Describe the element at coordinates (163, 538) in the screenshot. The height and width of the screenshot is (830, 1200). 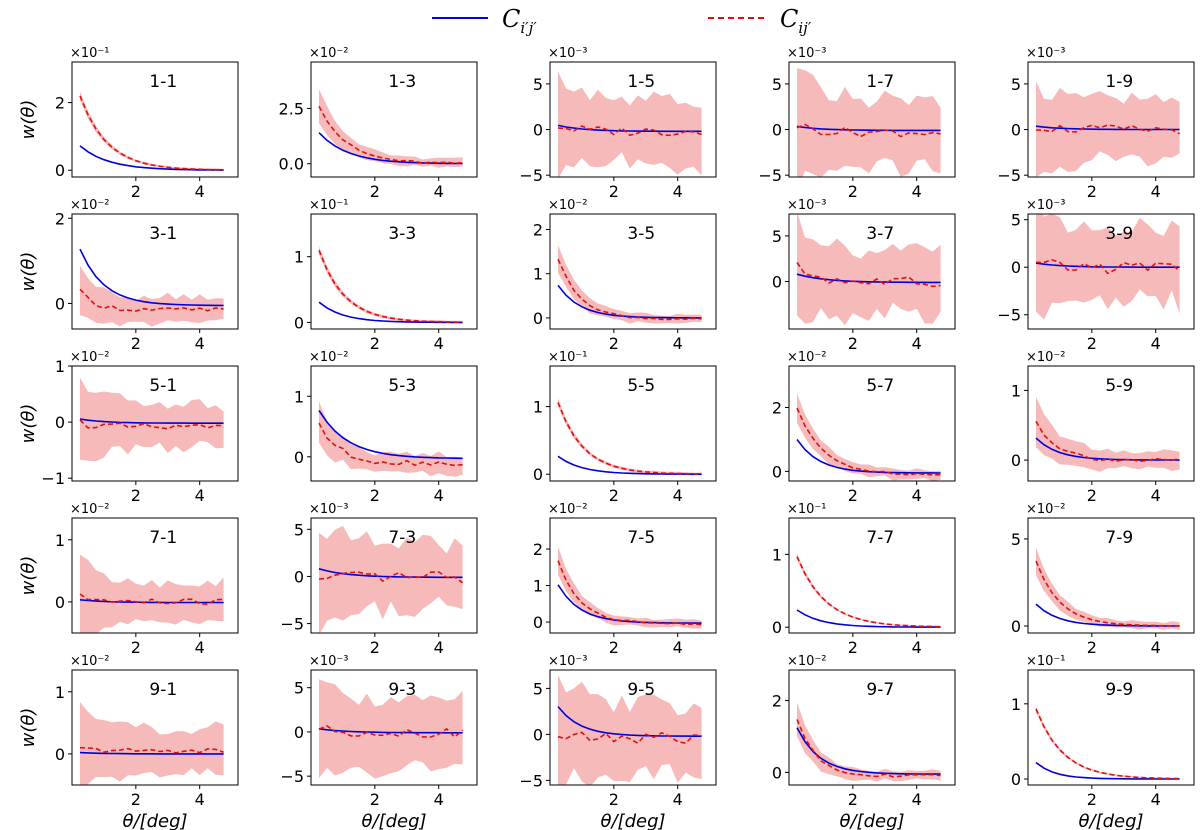
I see `panel-label: 7-1` at that location.